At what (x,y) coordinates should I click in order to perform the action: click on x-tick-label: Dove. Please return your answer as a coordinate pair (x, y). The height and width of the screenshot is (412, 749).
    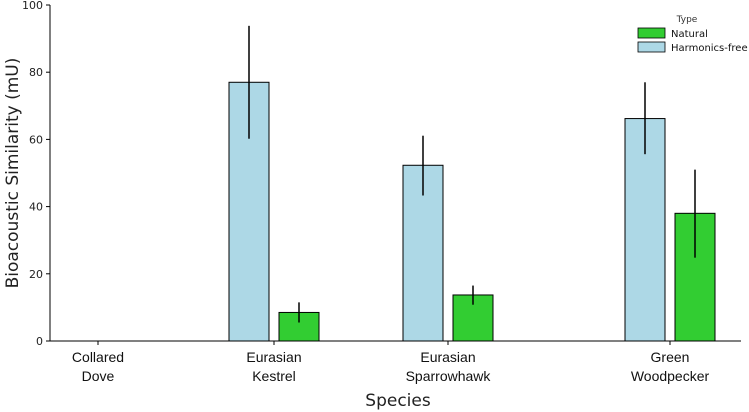
    Looking at the image, I should click on (98, 376).